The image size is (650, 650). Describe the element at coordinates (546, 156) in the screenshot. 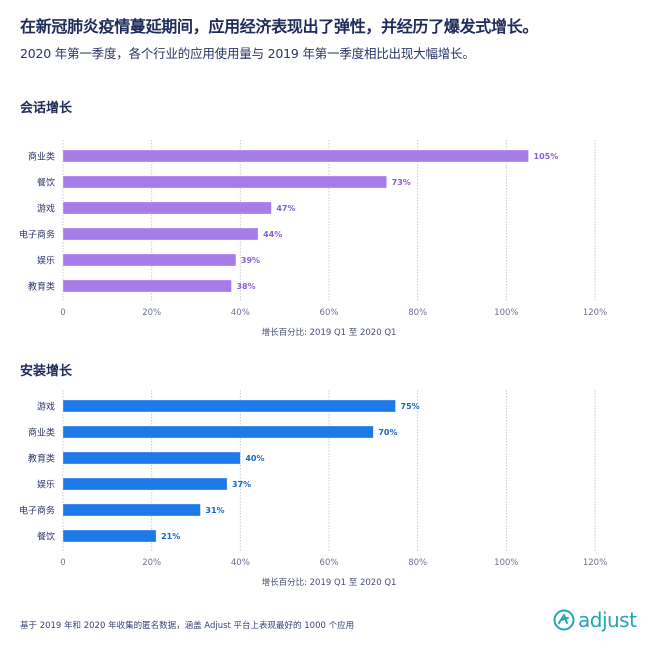

I see `sessions-value-label: 105%` at that location.